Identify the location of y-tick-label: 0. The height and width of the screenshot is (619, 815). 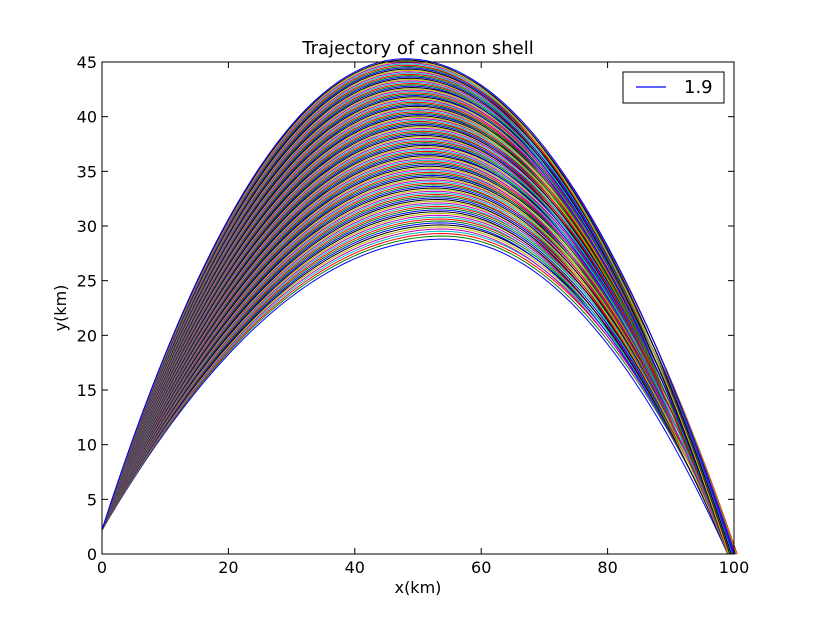
(92, 554).